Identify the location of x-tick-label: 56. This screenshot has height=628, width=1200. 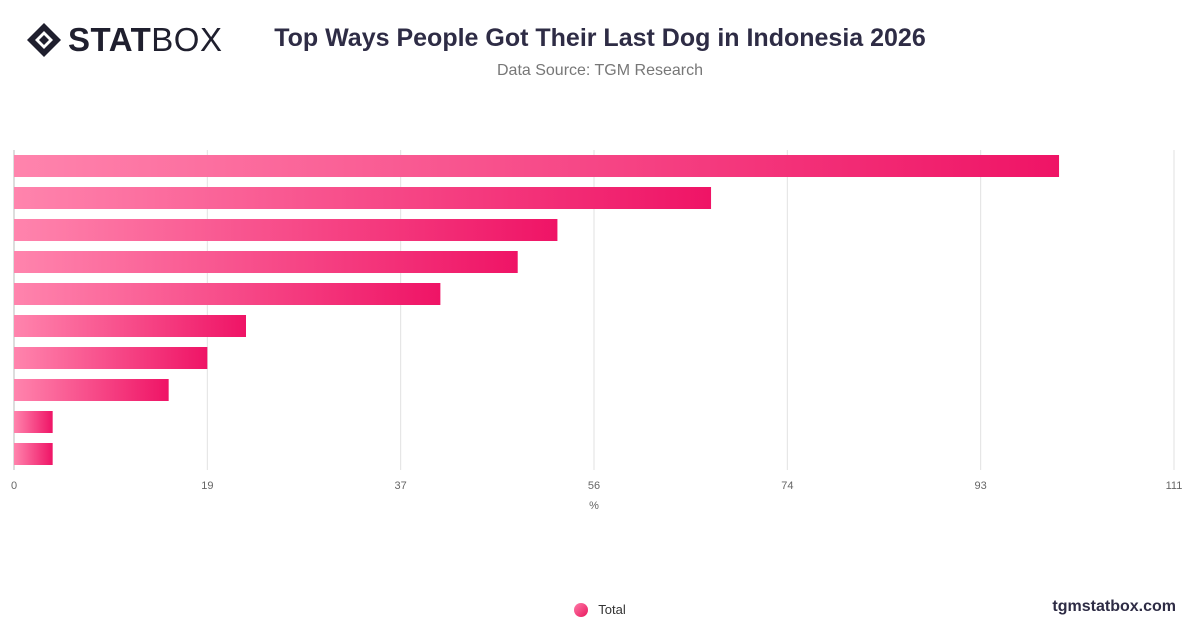
(594, 486).